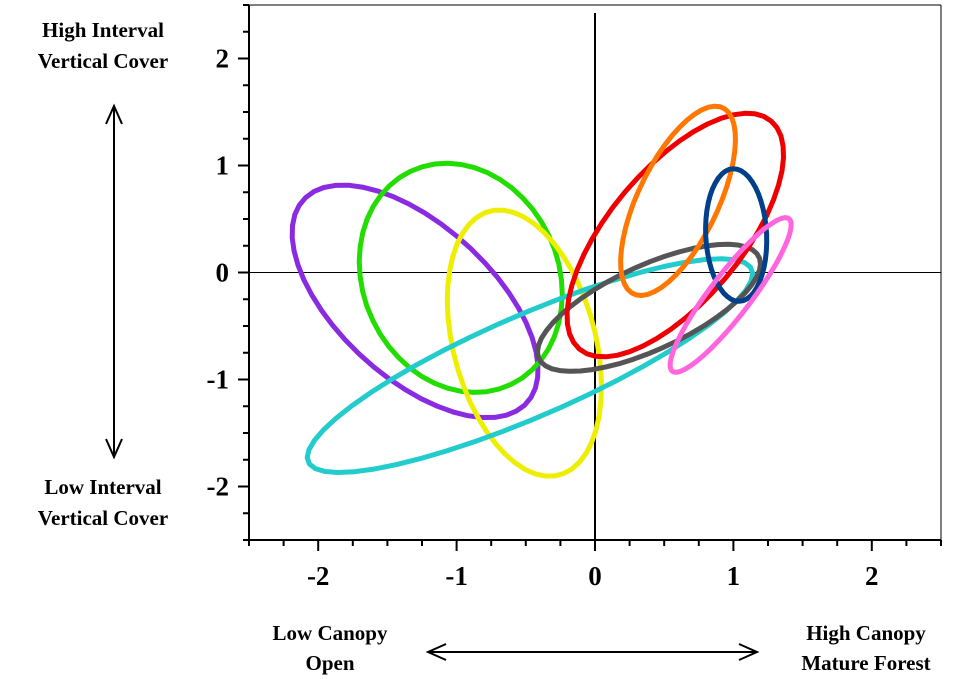 This screenshot has height=679, width=958. What do you see at coordinates (318, 576) in the screenshot?
I see `x-tick-label: -2` at bounding box center [318, 576].